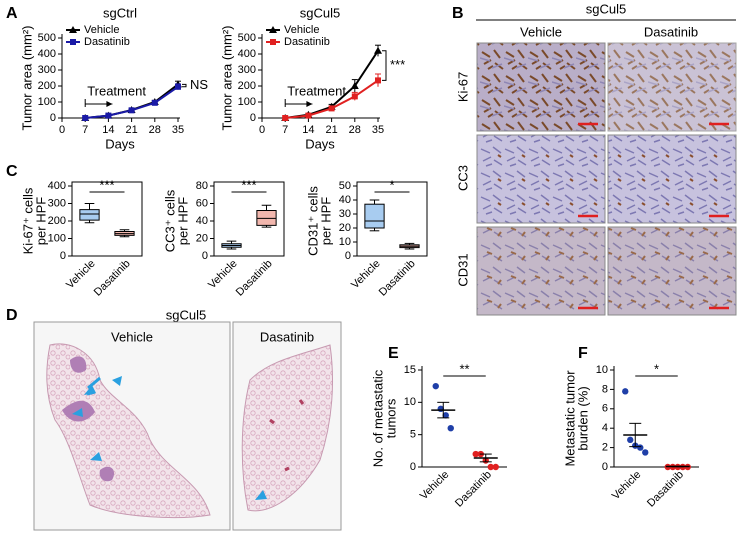  I want to click on panel-label: A, so click(12, 13).